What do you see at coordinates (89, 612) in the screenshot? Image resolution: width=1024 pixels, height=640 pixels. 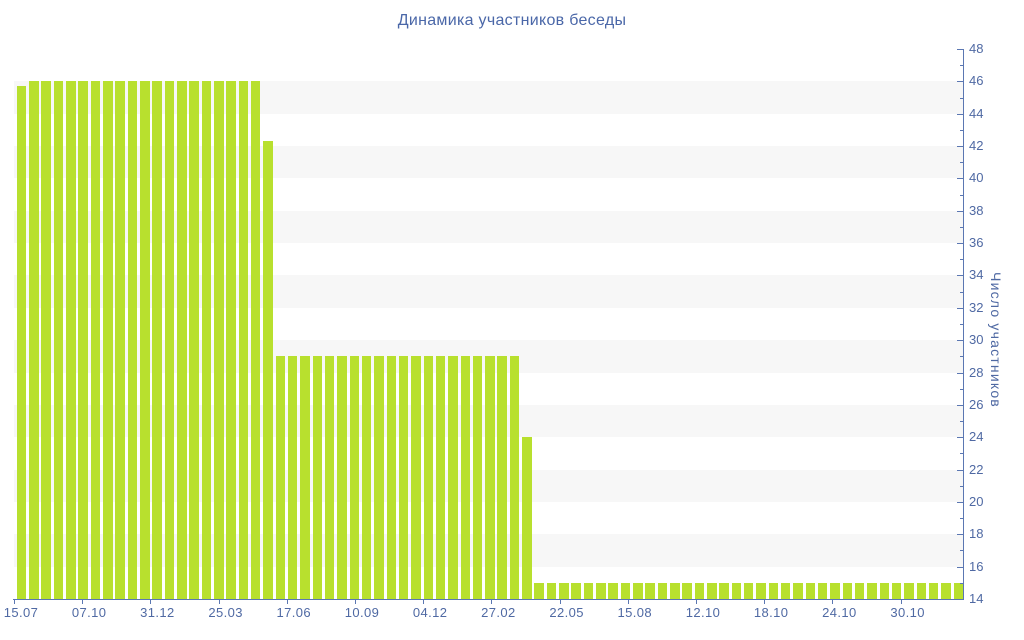 I see `x-axis-tick-label: 07.10` at bounding box center [89, 612].